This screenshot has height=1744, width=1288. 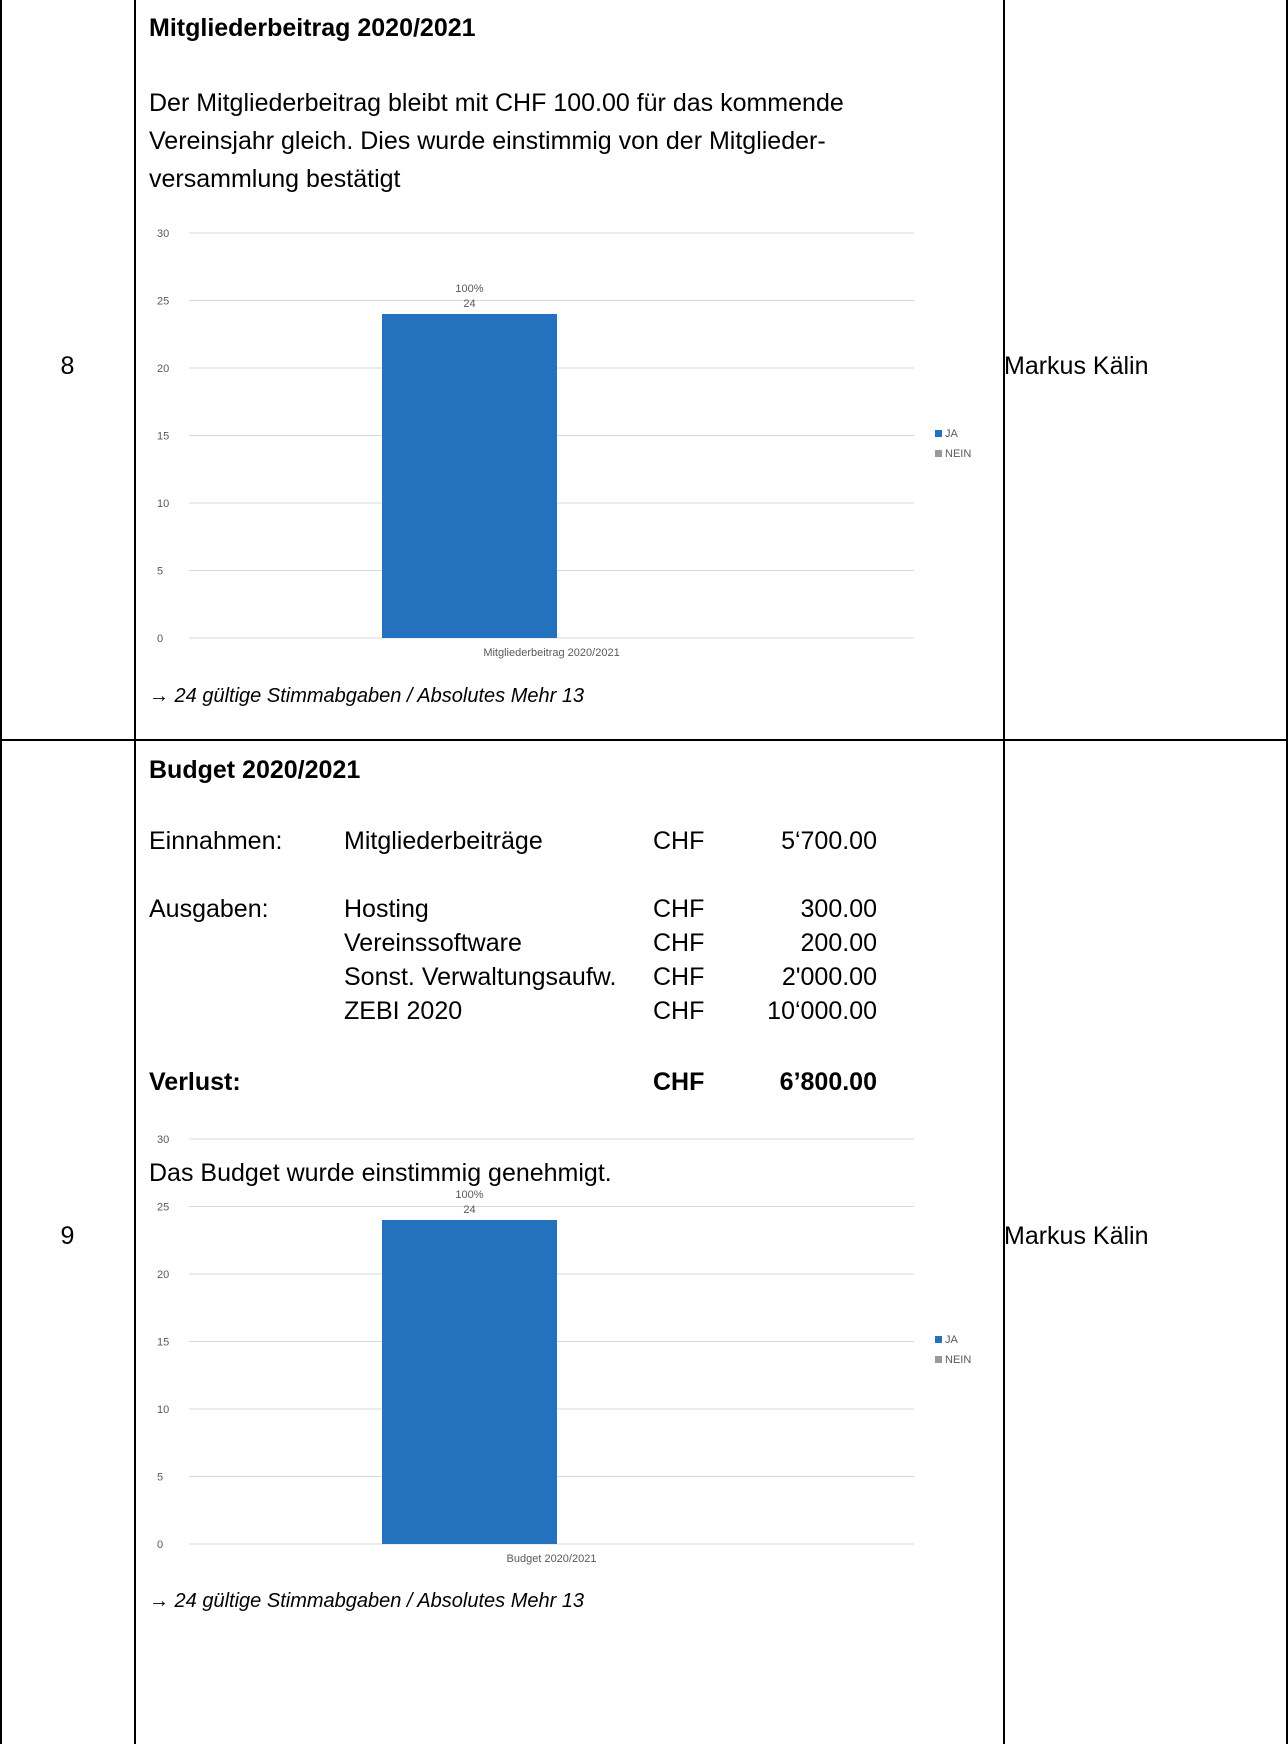 What do you see at coordinates (1, 872) in the screenshot?
I see `table-border-left` at bounding box center [1, 872].